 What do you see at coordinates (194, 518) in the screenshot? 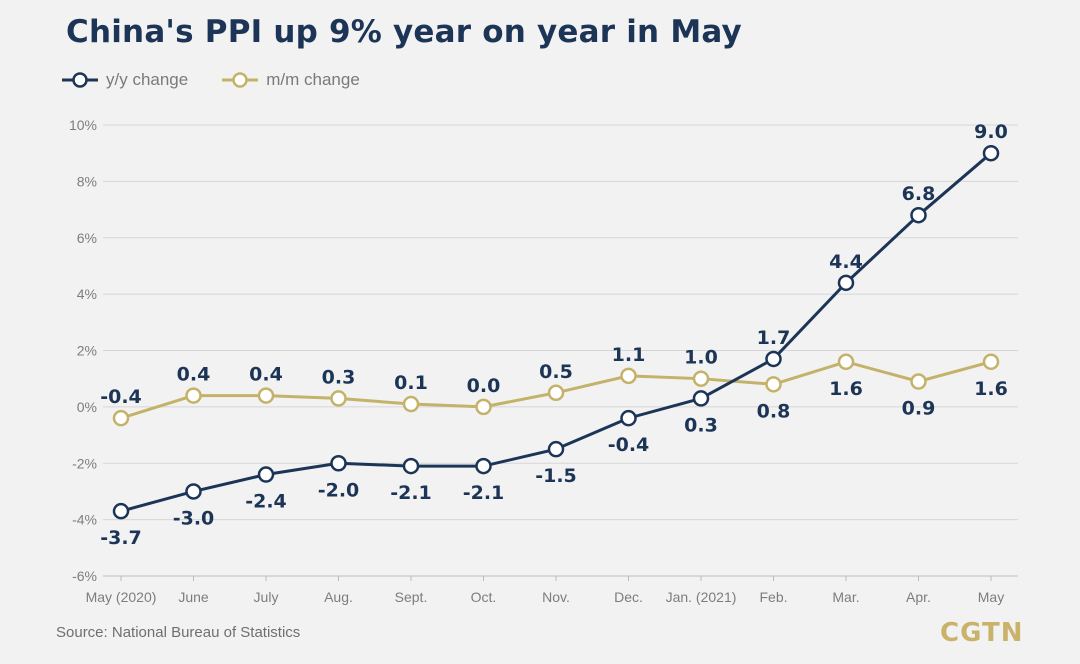
I see `data-label: -3.0` at bounding box center [194, 518].